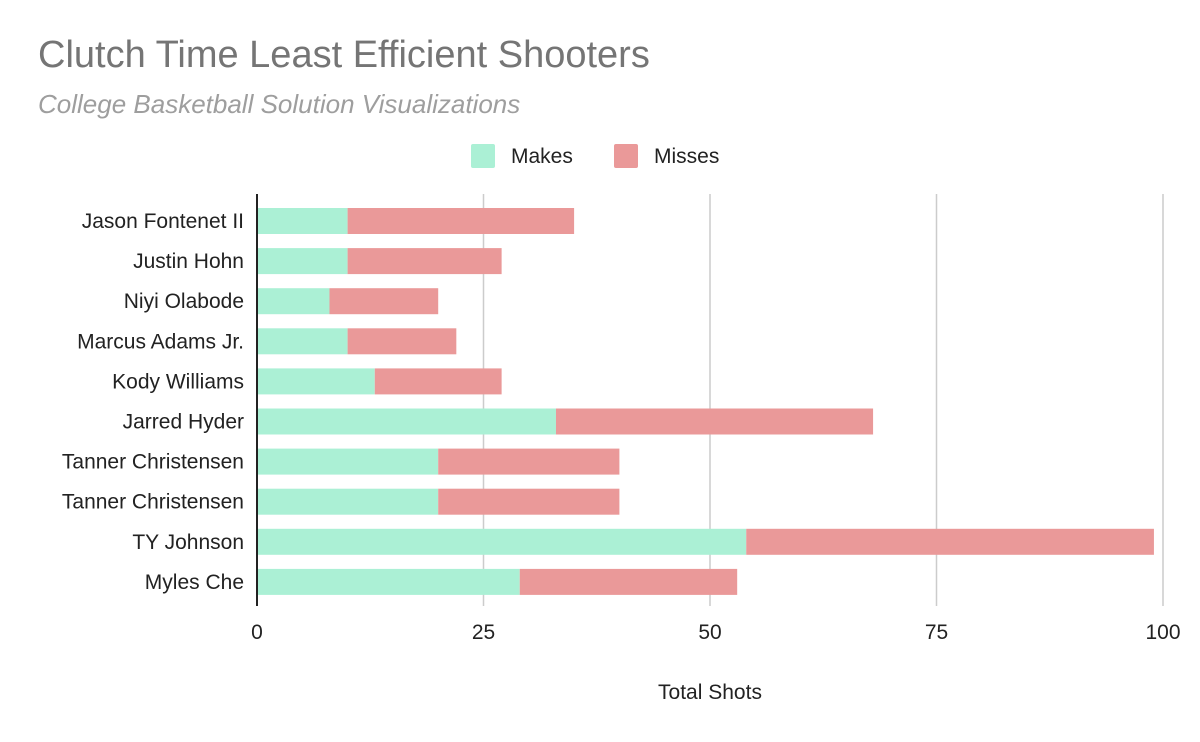 This screenshot has width=1200, height=742. I want to click on category-label: Niyi Olabode, so click(184, 301).